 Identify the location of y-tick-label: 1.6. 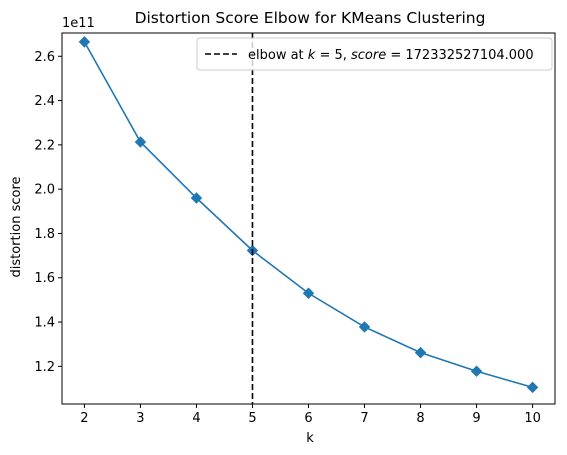
(44, 278).